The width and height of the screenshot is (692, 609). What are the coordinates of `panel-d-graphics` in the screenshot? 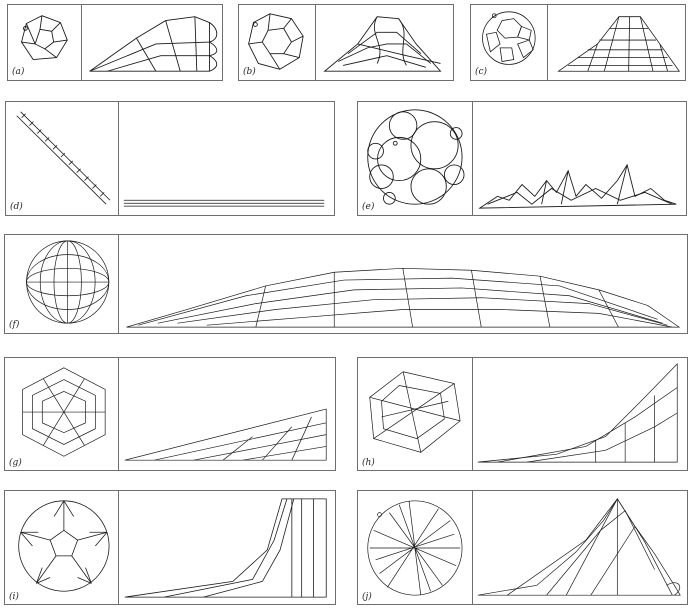 It's located at (170, 159).